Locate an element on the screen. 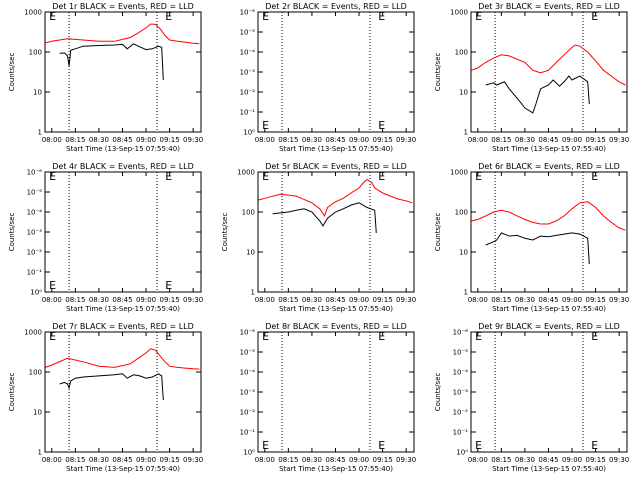 The height and width of the screenshot is (480, 640). y-tick-label: 1000 is located at coordinates (33, 13).